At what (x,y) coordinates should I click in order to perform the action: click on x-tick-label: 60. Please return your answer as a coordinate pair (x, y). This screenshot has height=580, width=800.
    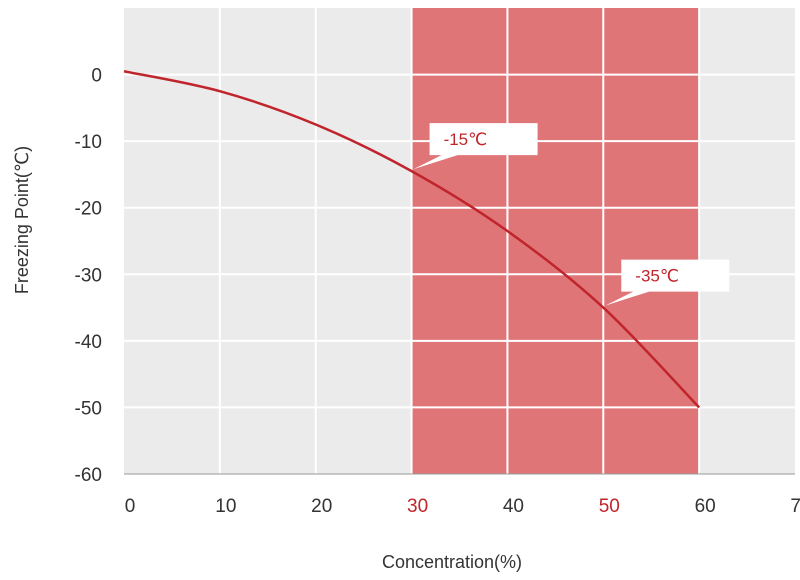
    Looking at the image, I should click on (705, 506).